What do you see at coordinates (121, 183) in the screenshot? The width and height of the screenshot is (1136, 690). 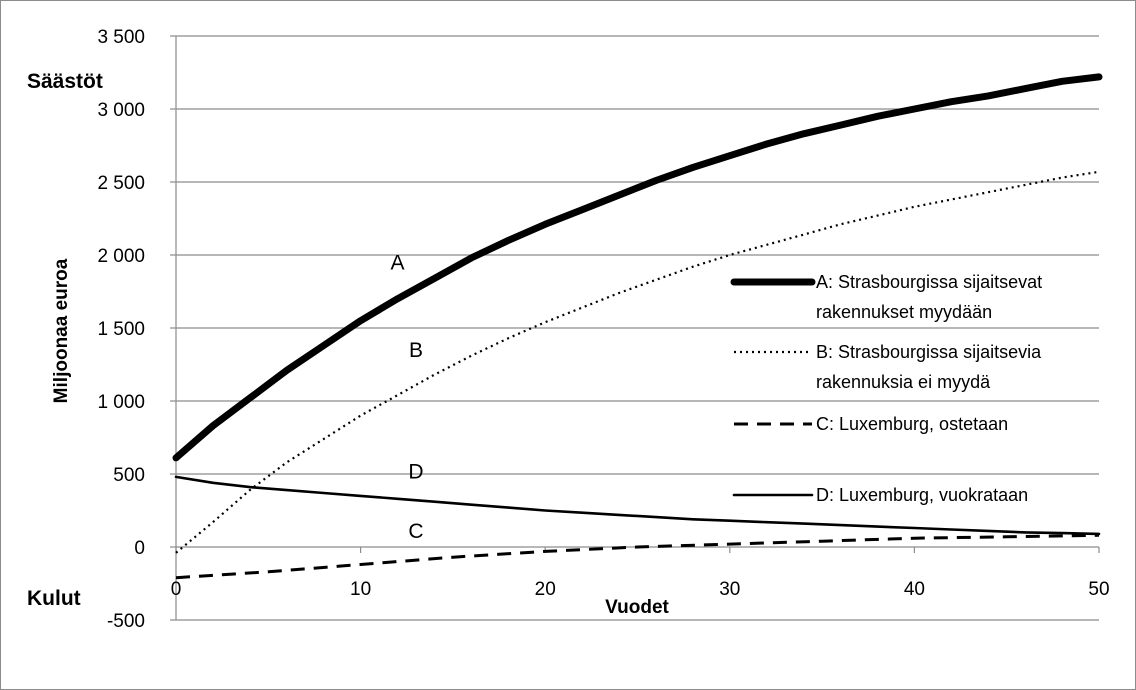 I see `y-tick-label: 2 500` at bounding box center [121, 183].